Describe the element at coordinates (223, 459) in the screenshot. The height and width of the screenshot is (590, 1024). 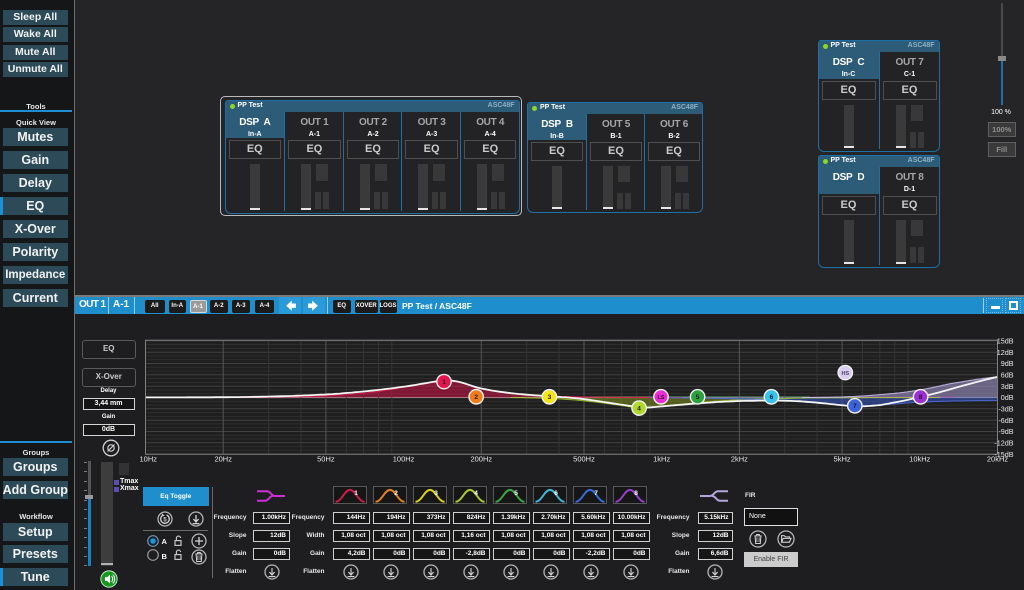
I see `svg-text: 20Hz` at that location.